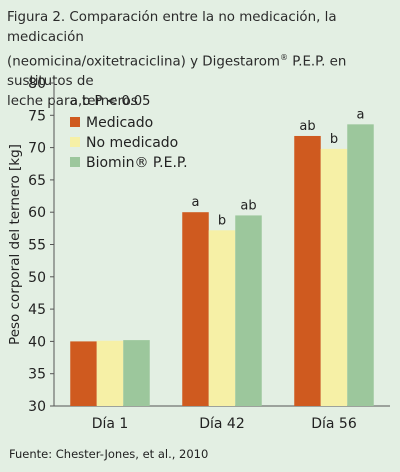 This screenshot has width=400, height=472. Describe the element at coordinates (37, 342) in the screenshot. I see `y-tick-label: 40` at that location.